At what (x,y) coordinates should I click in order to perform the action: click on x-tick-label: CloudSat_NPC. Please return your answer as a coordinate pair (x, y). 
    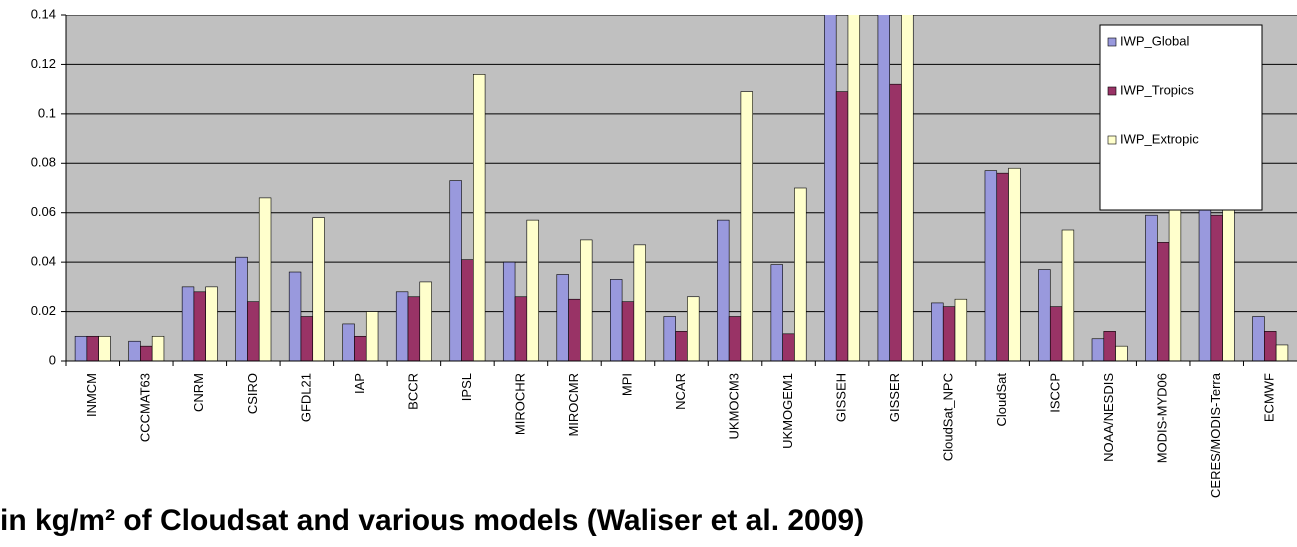
    Looking at the image, I should click on (948, 417).